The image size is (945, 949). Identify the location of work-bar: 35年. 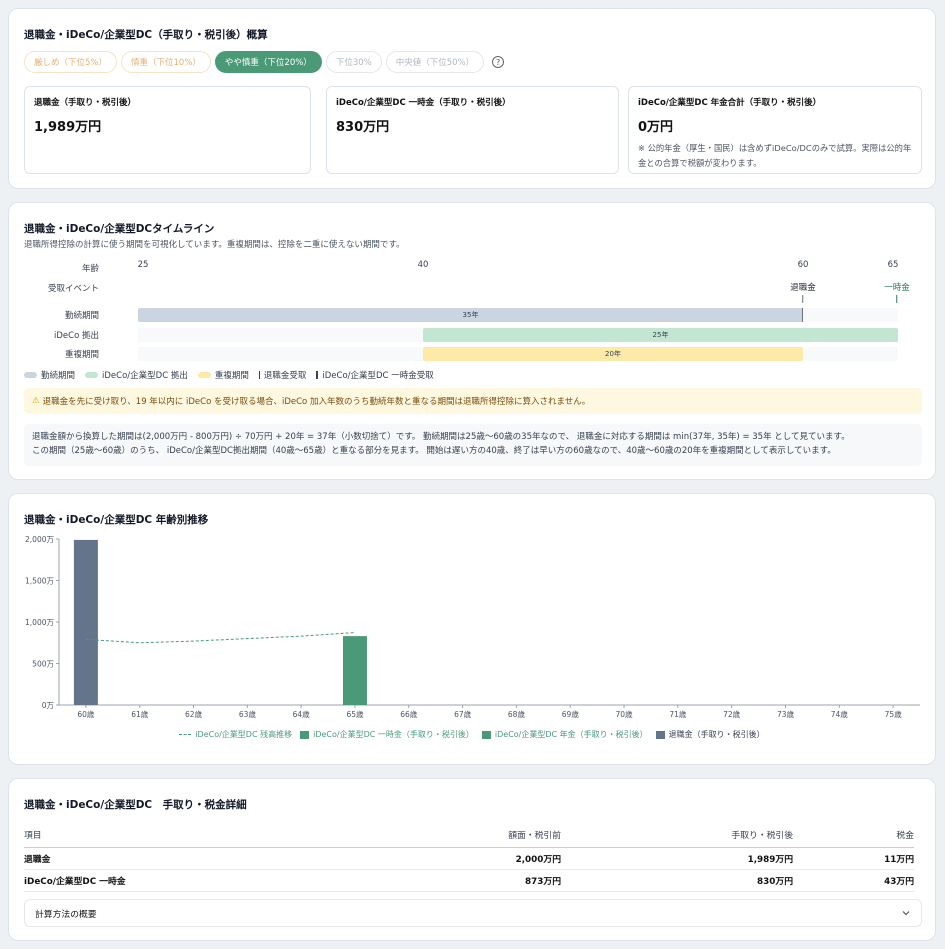
(470, 315).